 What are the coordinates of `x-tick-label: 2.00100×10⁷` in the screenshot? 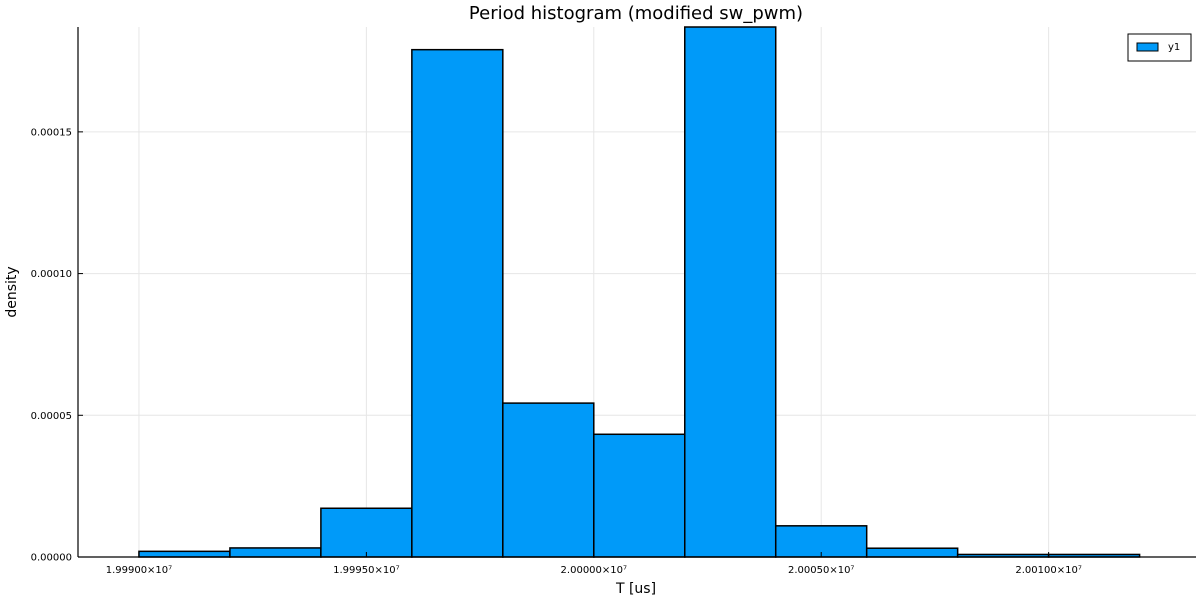 It's located at (1048, 570).